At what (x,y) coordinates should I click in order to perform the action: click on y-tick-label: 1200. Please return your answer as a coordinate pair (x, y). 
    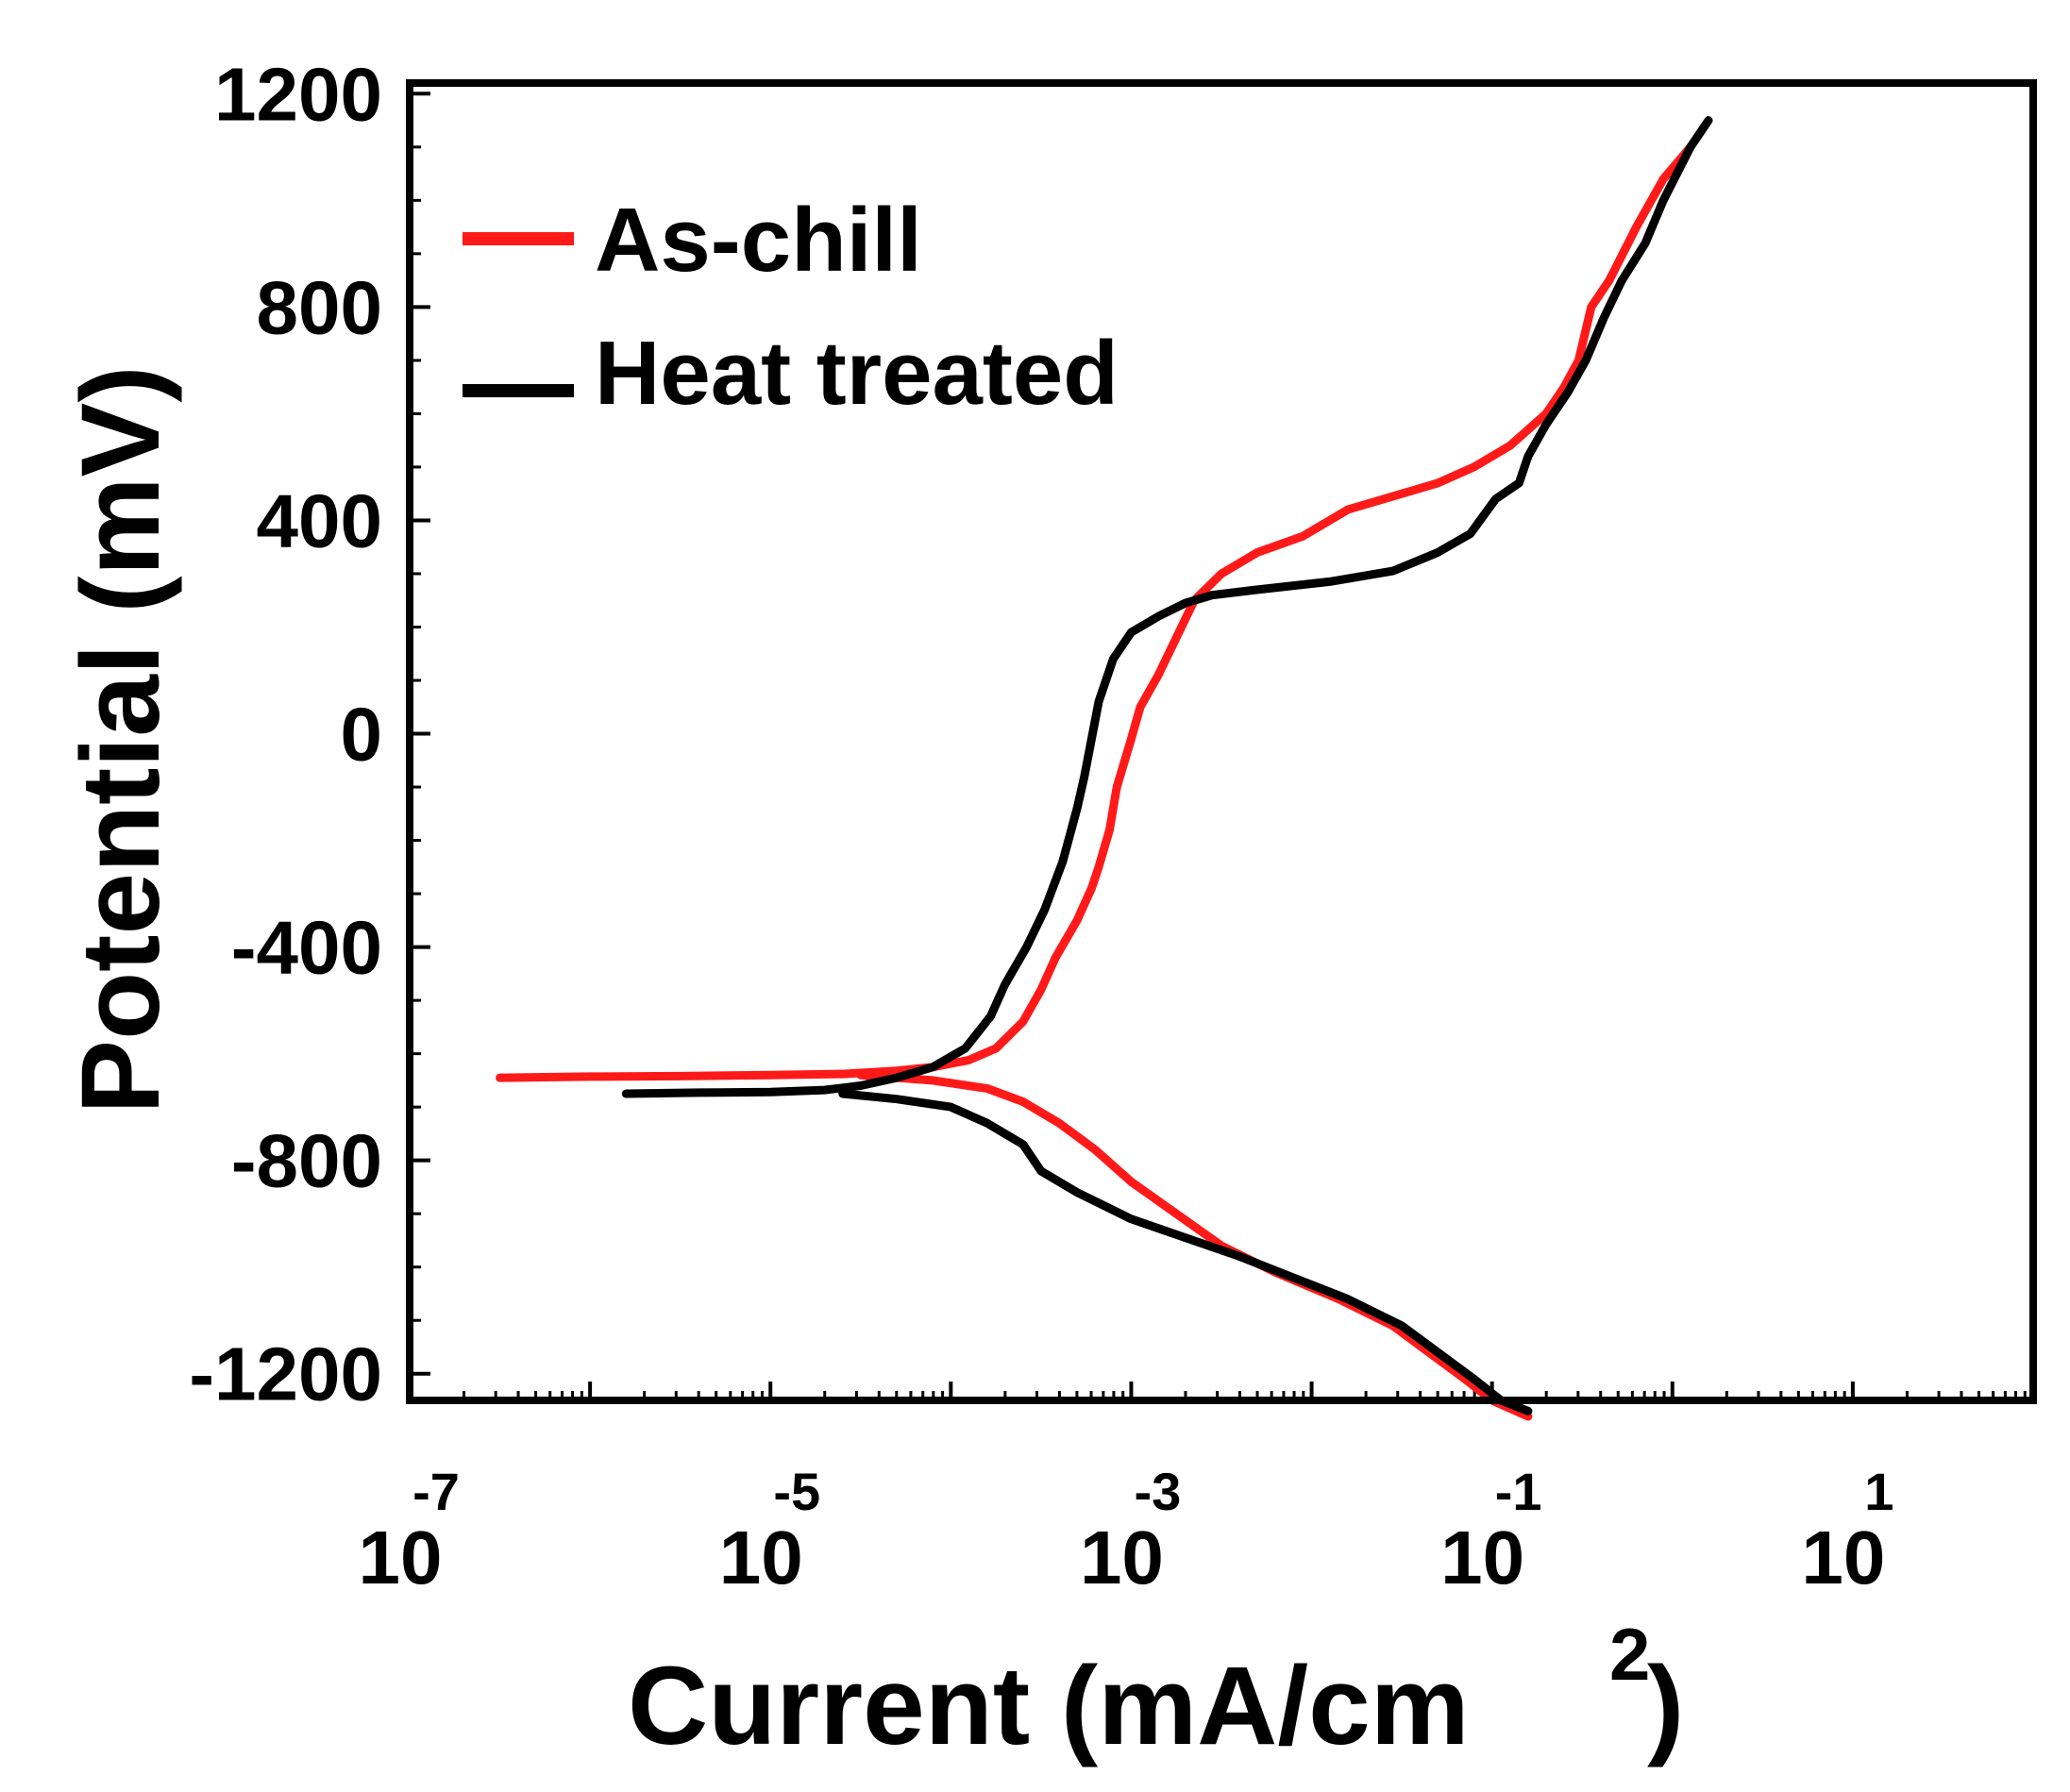
    Looking at the image, I should click on (298, 94).